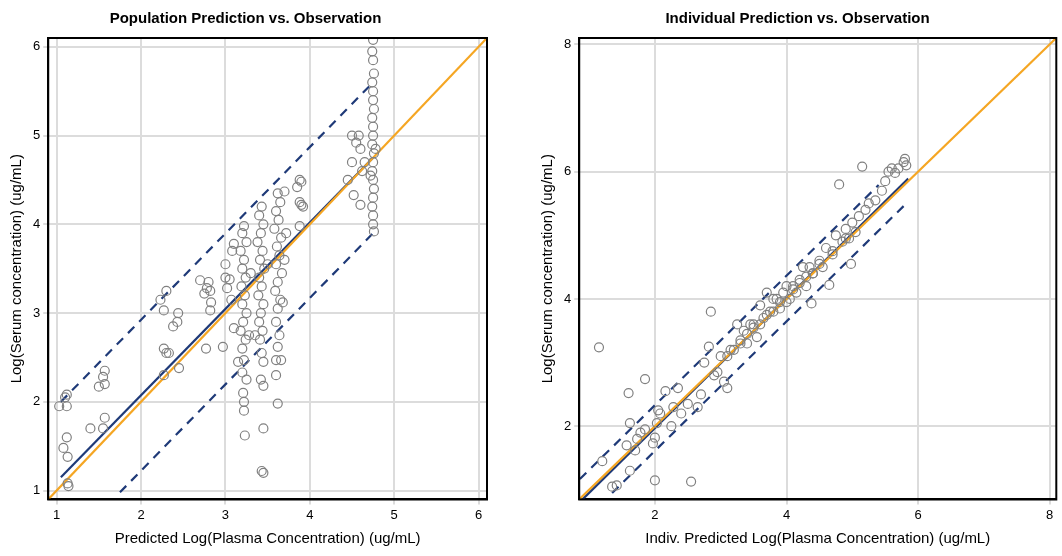  What do you see at coordinates (1050, 514) in the screenshot?
I see `x-tick-label: 8` at bounding box center [1050, 514].